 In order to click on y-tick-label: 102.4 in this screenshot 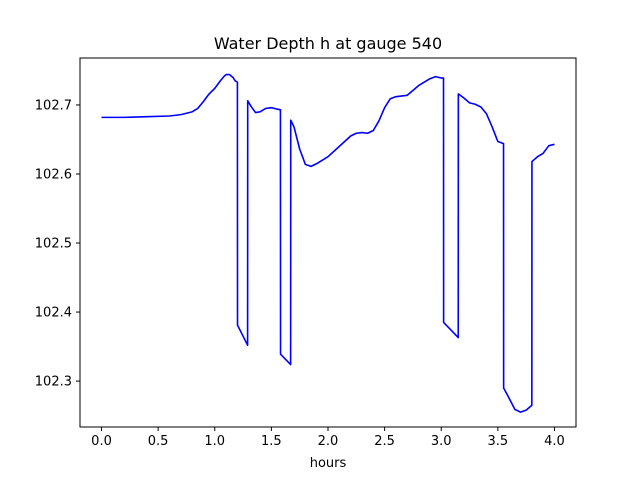, I will do `click(53, 313)`.